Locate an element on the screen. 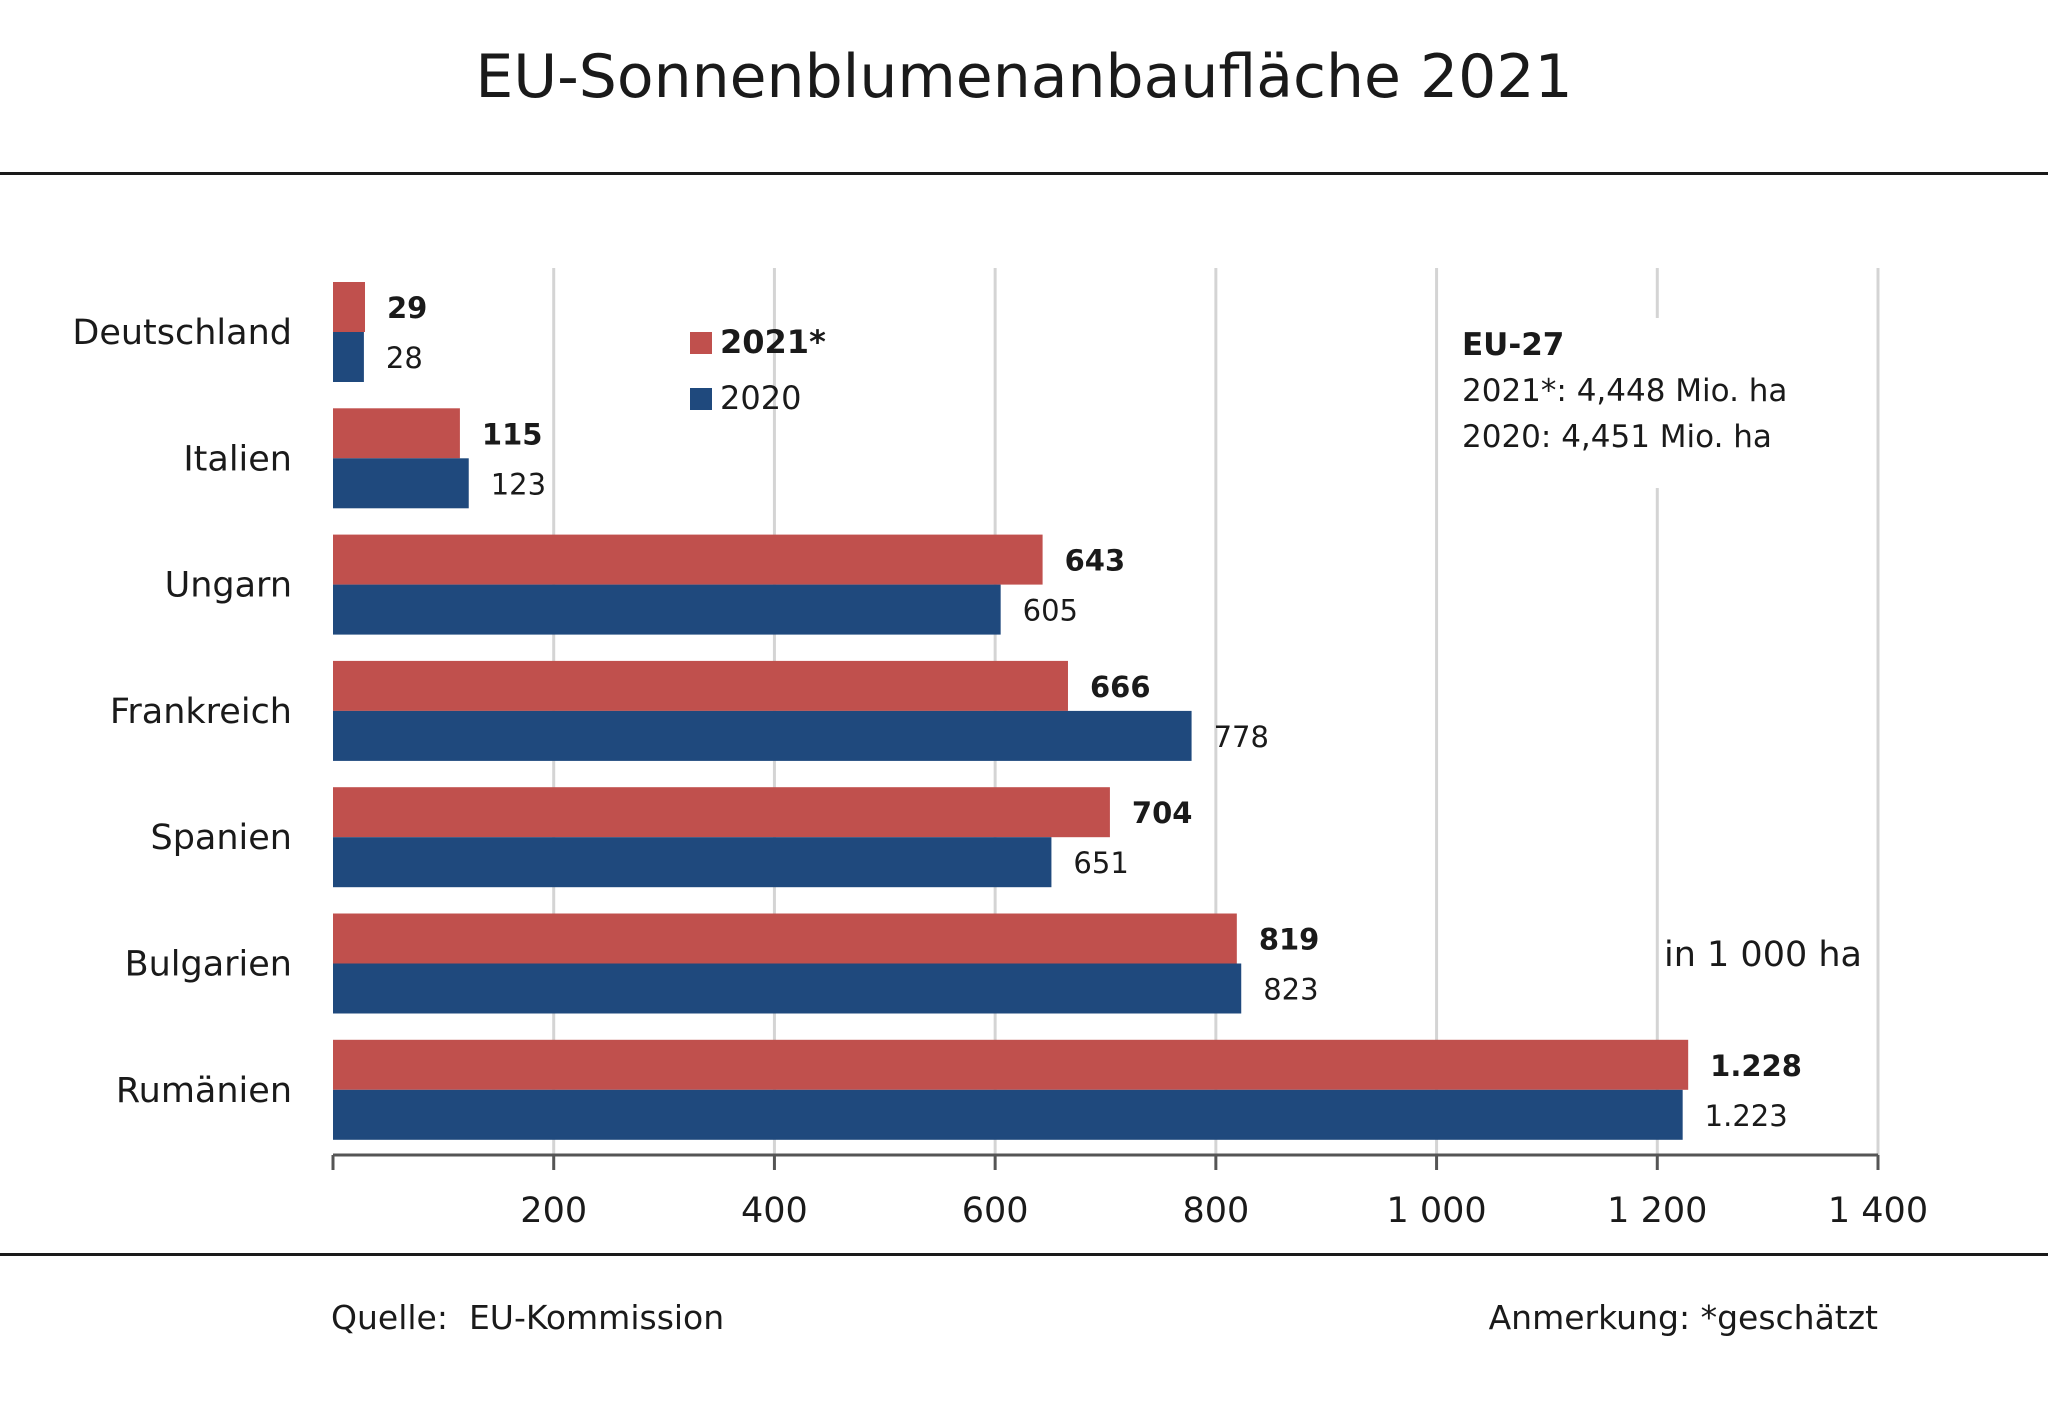  x-tick-label-1: 400 is located at coordinates (774, 1211).